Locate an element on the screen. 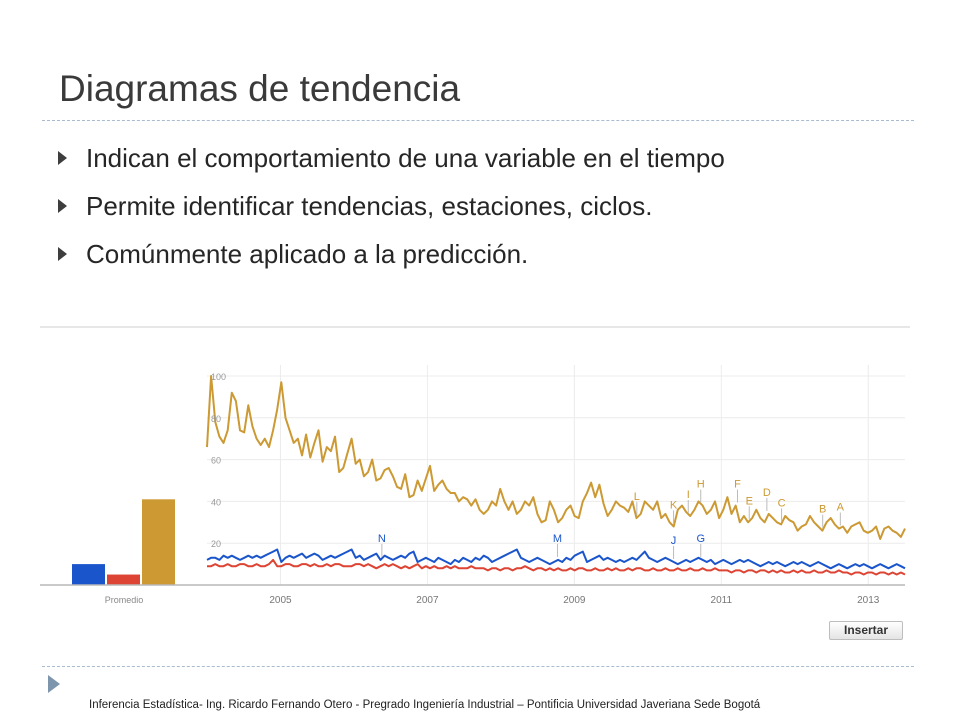 This screenshot has height=720, width=960. annotation-label: B is located at coordinates (822, 510).